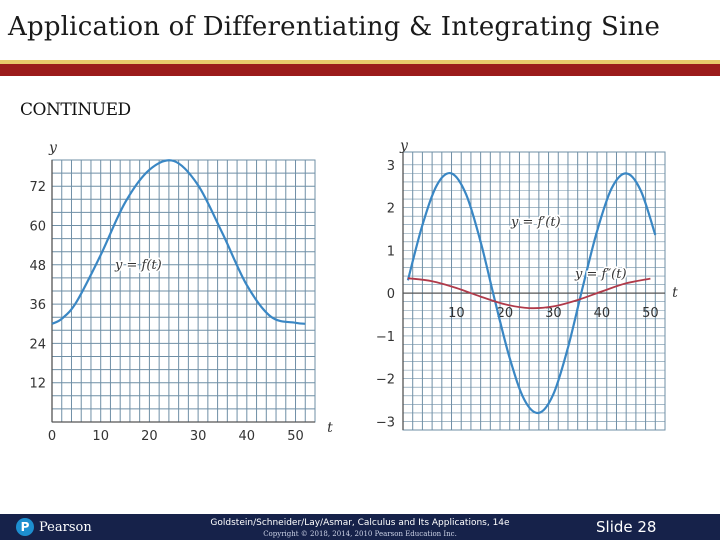  What do you see at coordinates (37, 187) in the screenshot?
I see `y-tick-label: 72` at bounding box center [37, 187].